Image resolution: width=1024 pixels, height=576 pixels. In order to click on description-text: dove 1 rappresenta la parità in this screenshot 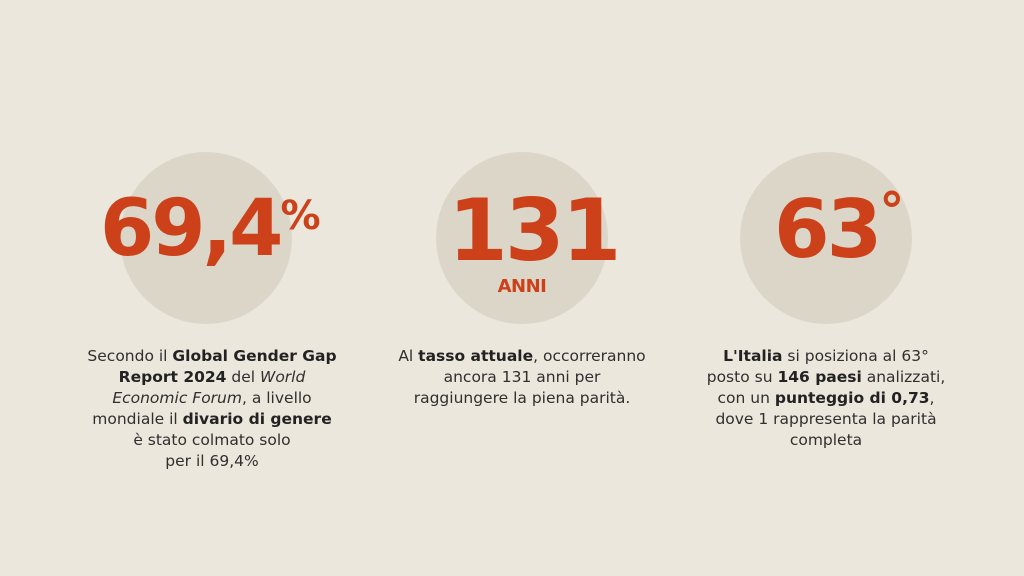, I will do `click(826, 419)`.